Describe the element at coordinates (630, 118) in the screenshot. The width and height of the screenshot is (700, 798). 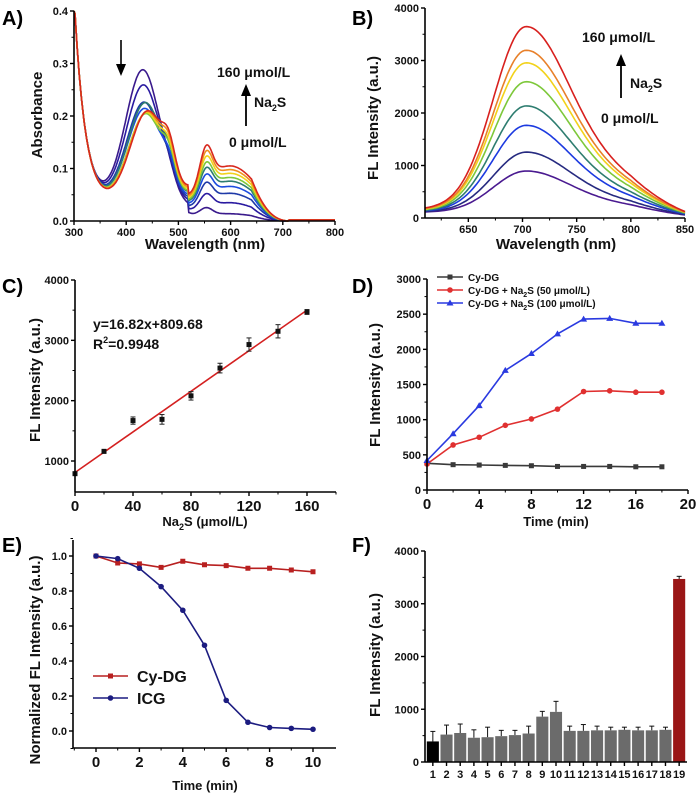
I see `panel-b-bottom-label: 0 μmol/L` at that location.